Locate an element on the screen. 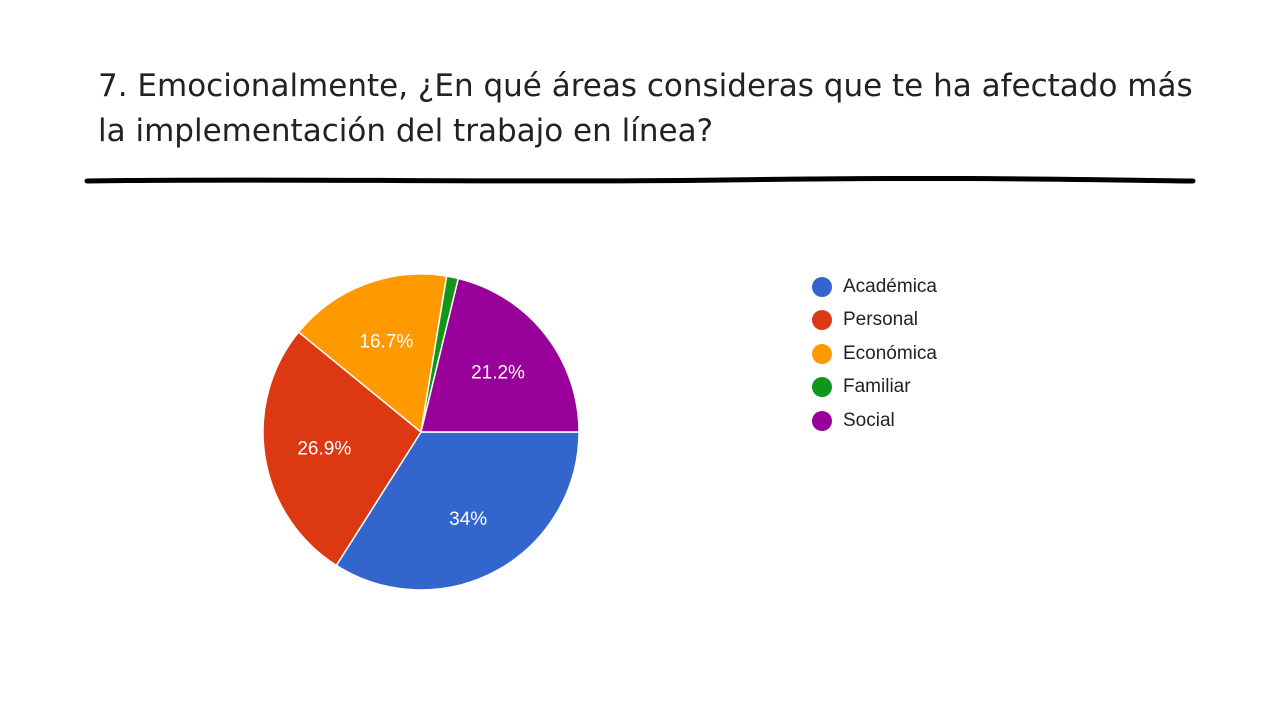  legend-item: Social is located at coordinates (874, 421).